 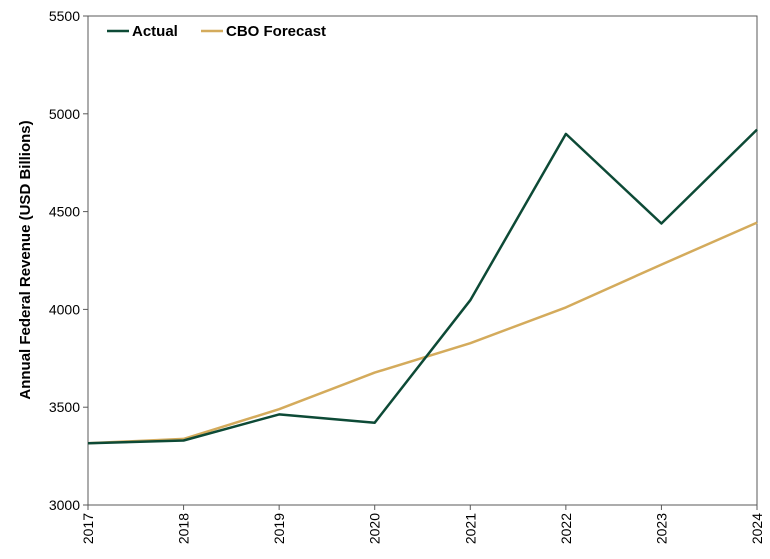 What do you see at coordinates (64, 212) in the screenshot?
I see `y-tick-label: 4500` at bounding box center [64, 212].